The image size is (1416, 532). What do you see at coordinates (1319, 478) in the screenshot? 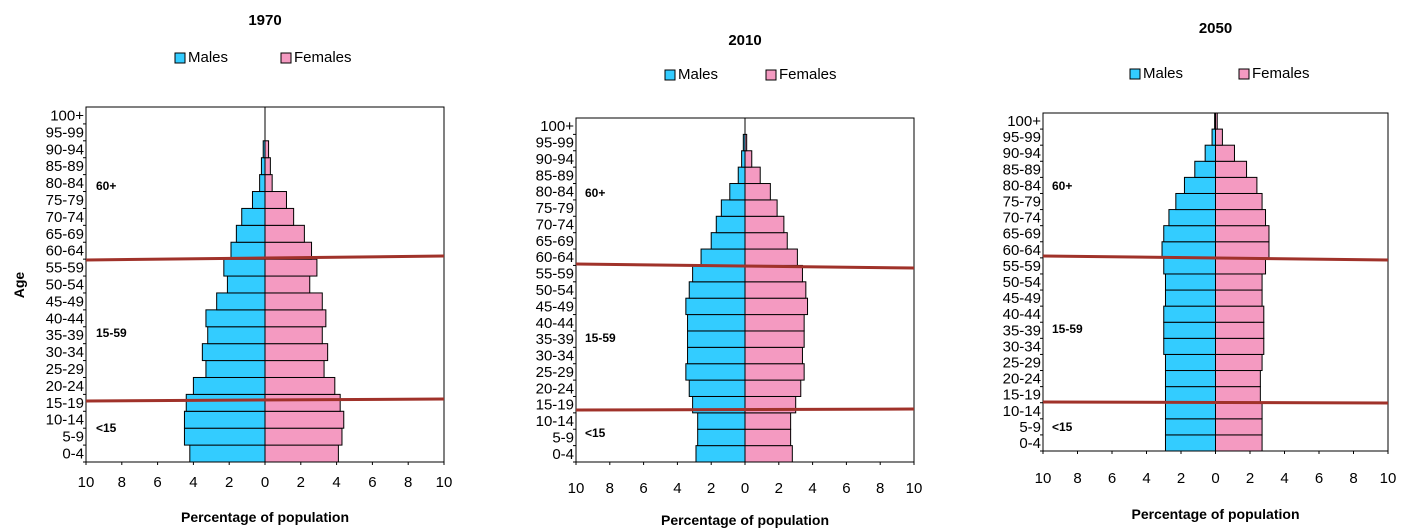
I see `x-tick-label: 6` at bounding box center [1319, 478].